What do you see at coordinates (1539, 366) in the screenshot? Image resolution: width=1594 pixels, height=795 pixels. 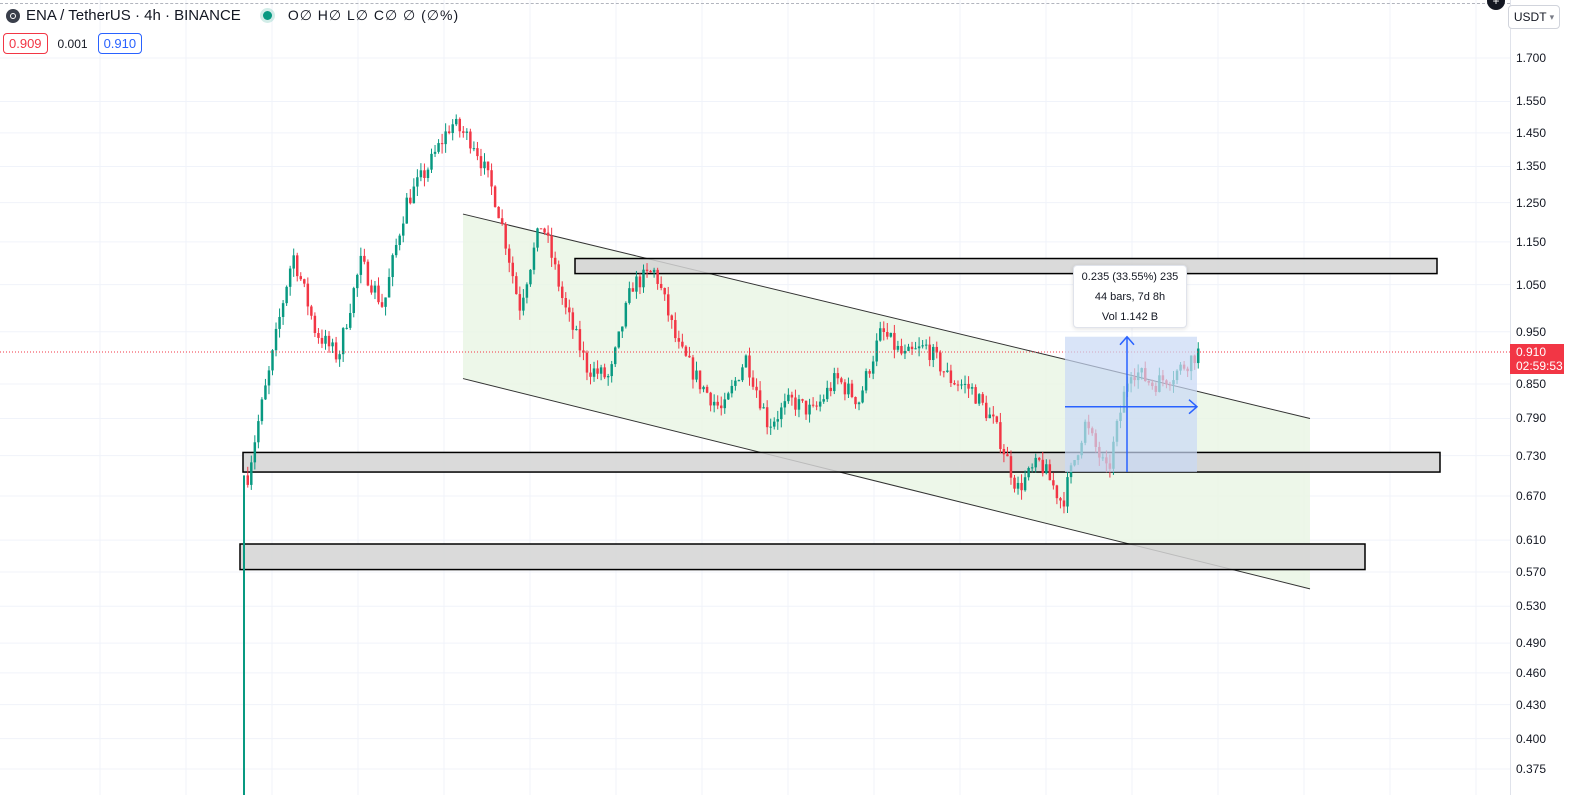 I see `bar-countdown: 02:59:53` at bounding box center [1539, 366].